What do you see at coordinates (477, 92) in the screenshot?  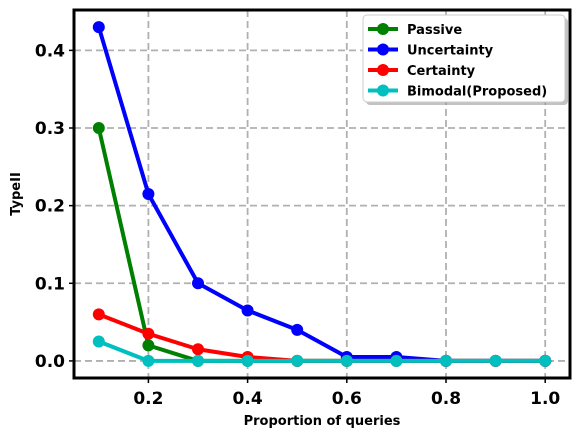 I see `legend-label: Bimodal(Proposed)` at bounding box center [477, 92].